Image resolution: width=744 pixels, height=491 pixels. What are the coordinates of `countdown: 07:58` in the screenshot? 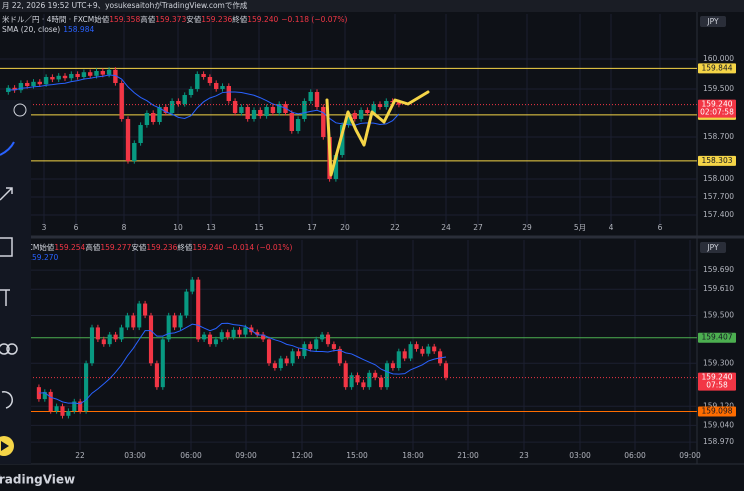 It's located at (717, 385).